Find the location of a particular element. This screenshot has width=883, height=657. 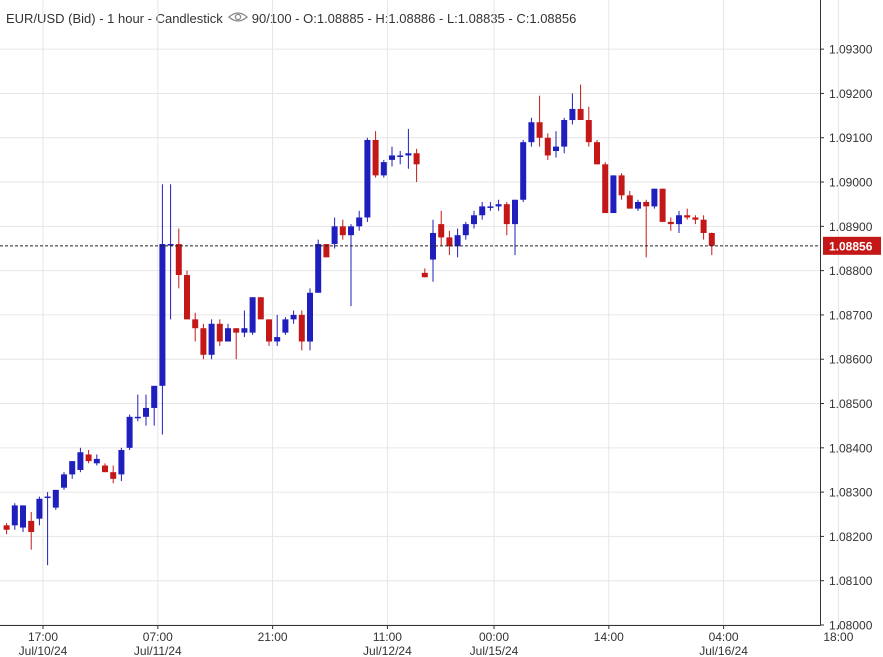

x-tick-date-label: Jul/12/24 is located at coordinates (387, 650).